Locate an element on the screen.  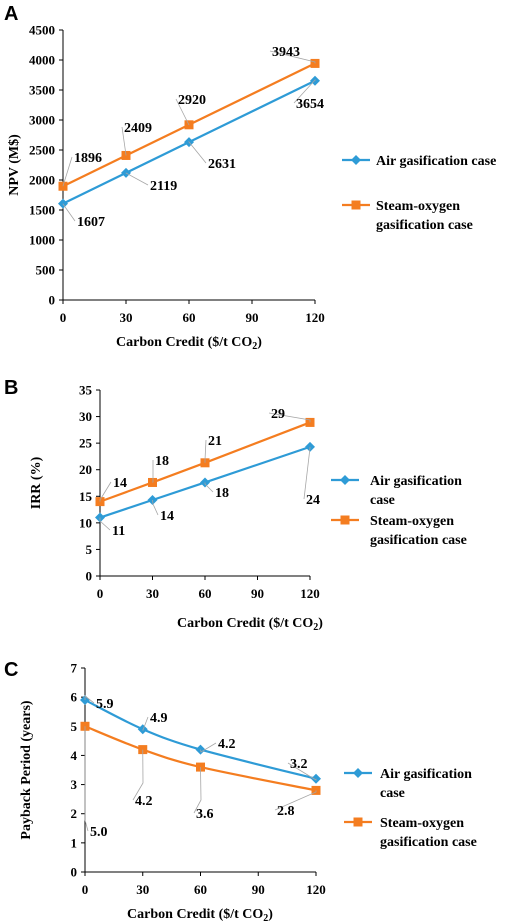
data-label: 5.0 is located at coordinates (99, 832).